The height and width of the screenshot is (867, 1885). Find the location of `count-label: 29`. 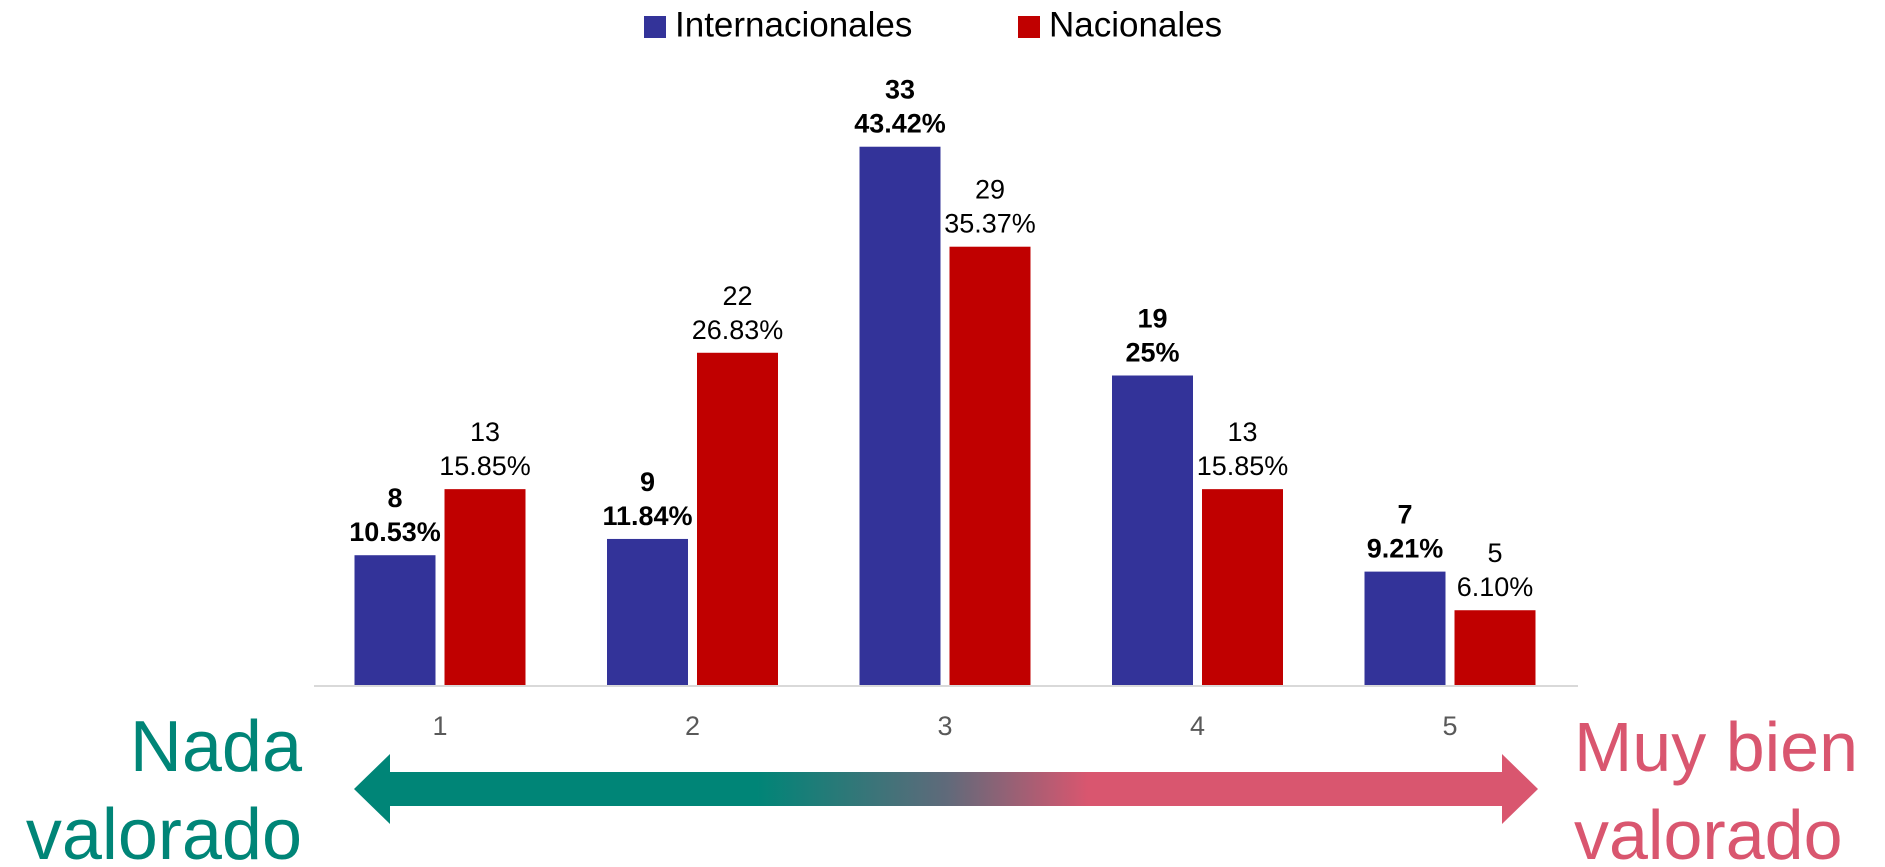

count-label: 29 is located at coordinates (990, 190).